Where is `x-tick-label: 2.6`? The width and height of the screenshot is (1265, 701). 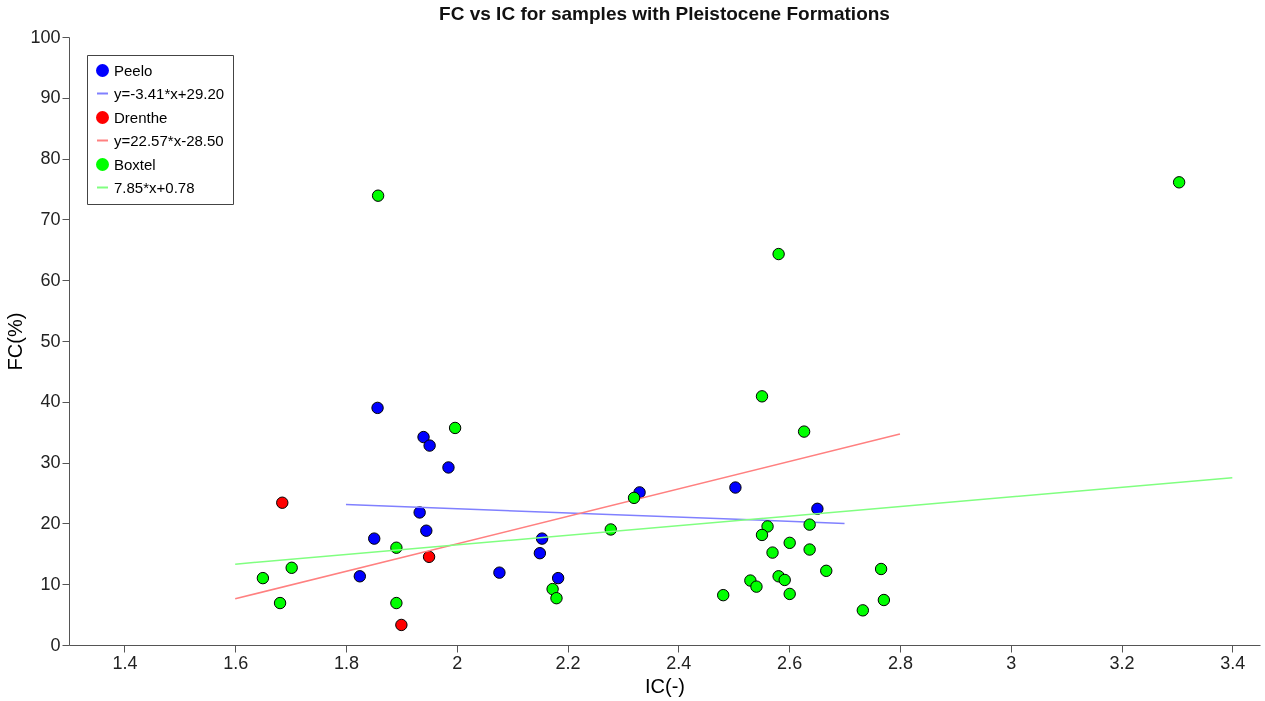 x-tick-label: 2.6 is located at coordinates (790, 662).